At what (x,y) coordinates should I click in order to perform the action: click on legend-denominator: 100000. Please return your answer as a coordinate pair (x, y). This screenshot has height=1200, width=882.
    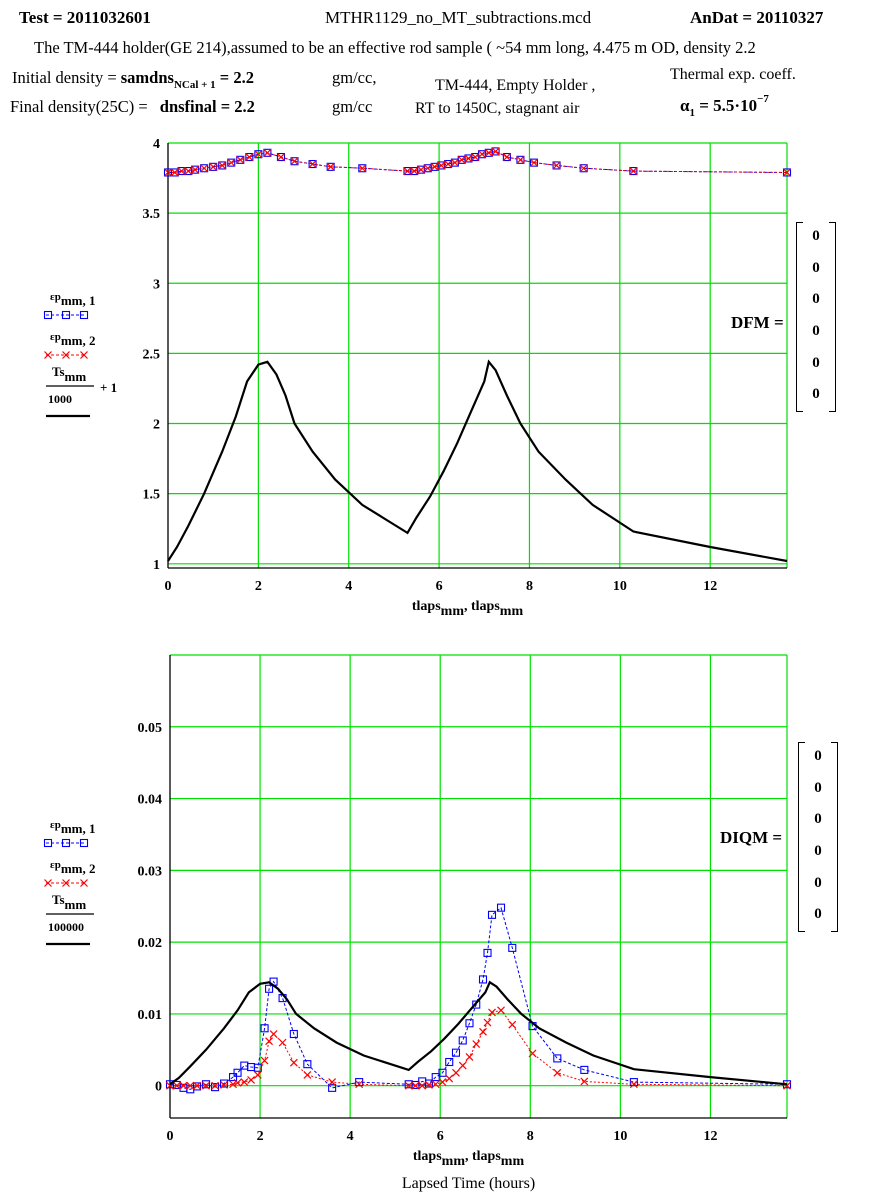
    Looking at the image, I should click on (66, 927).